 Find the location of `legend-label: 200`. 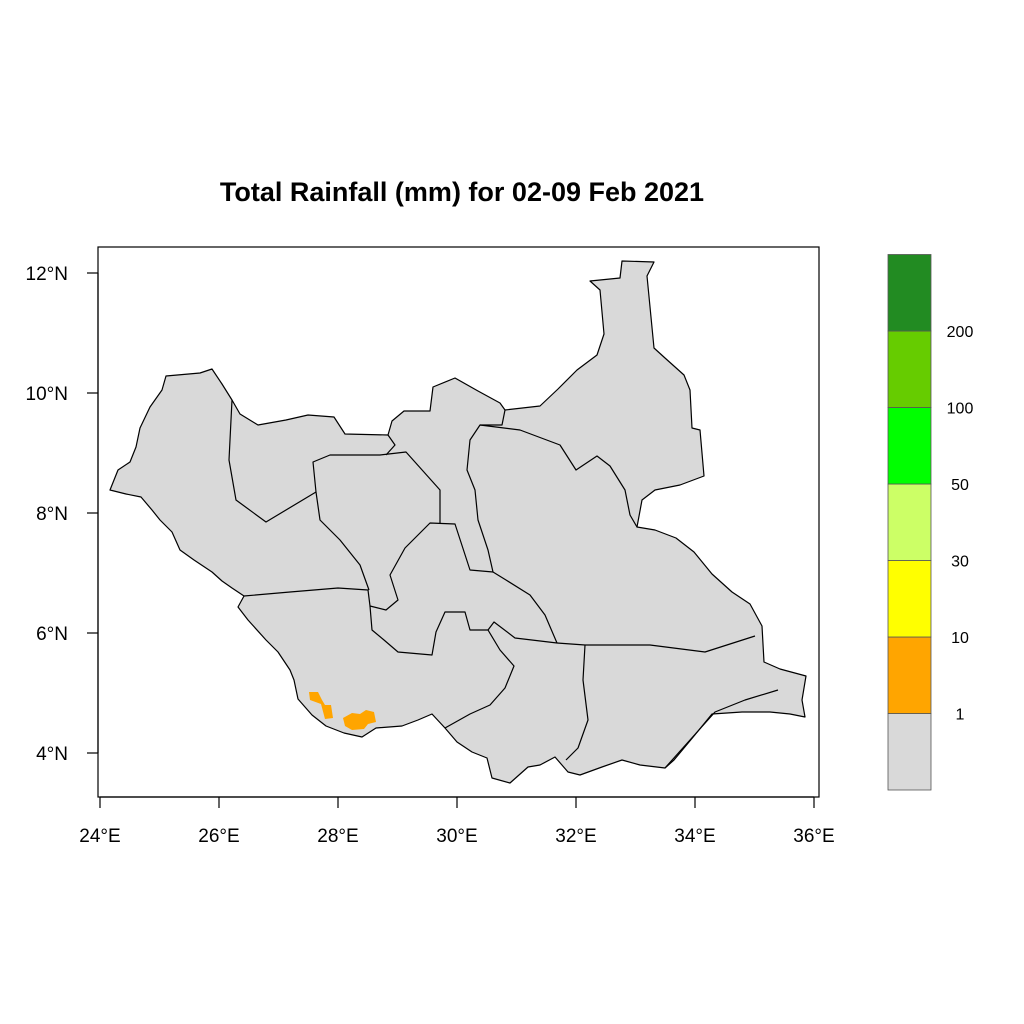

legend-label: 200 is located at coordinates (960, 332).